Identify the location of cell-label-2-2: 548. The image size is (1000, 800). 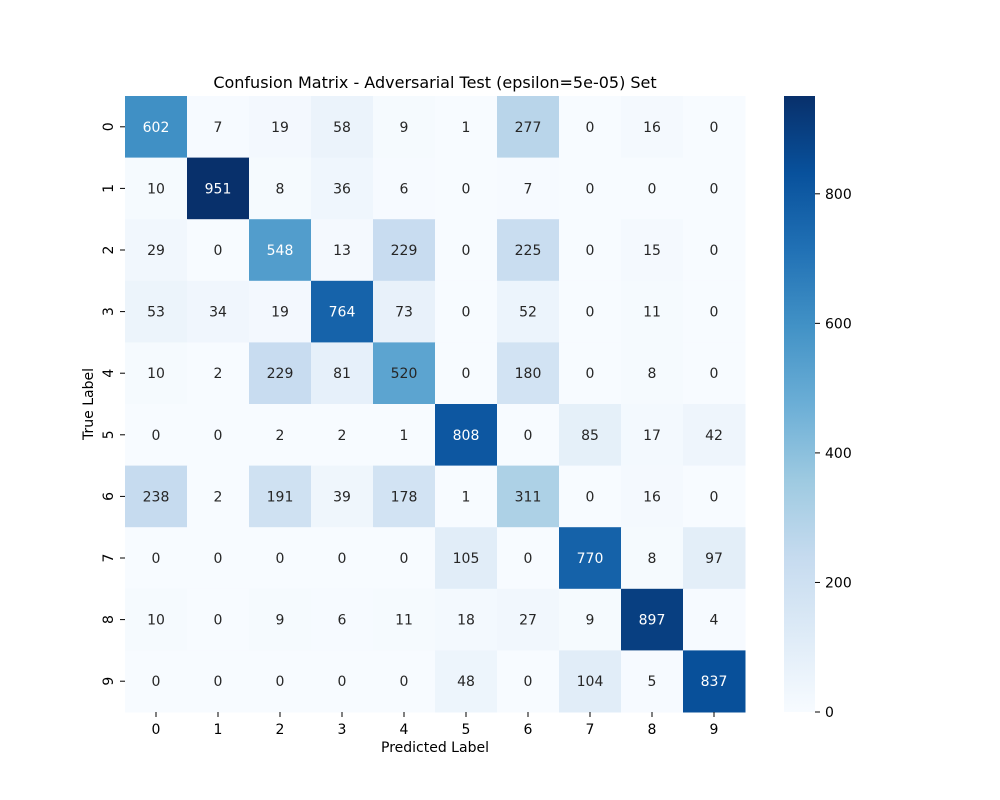
(280, 251).